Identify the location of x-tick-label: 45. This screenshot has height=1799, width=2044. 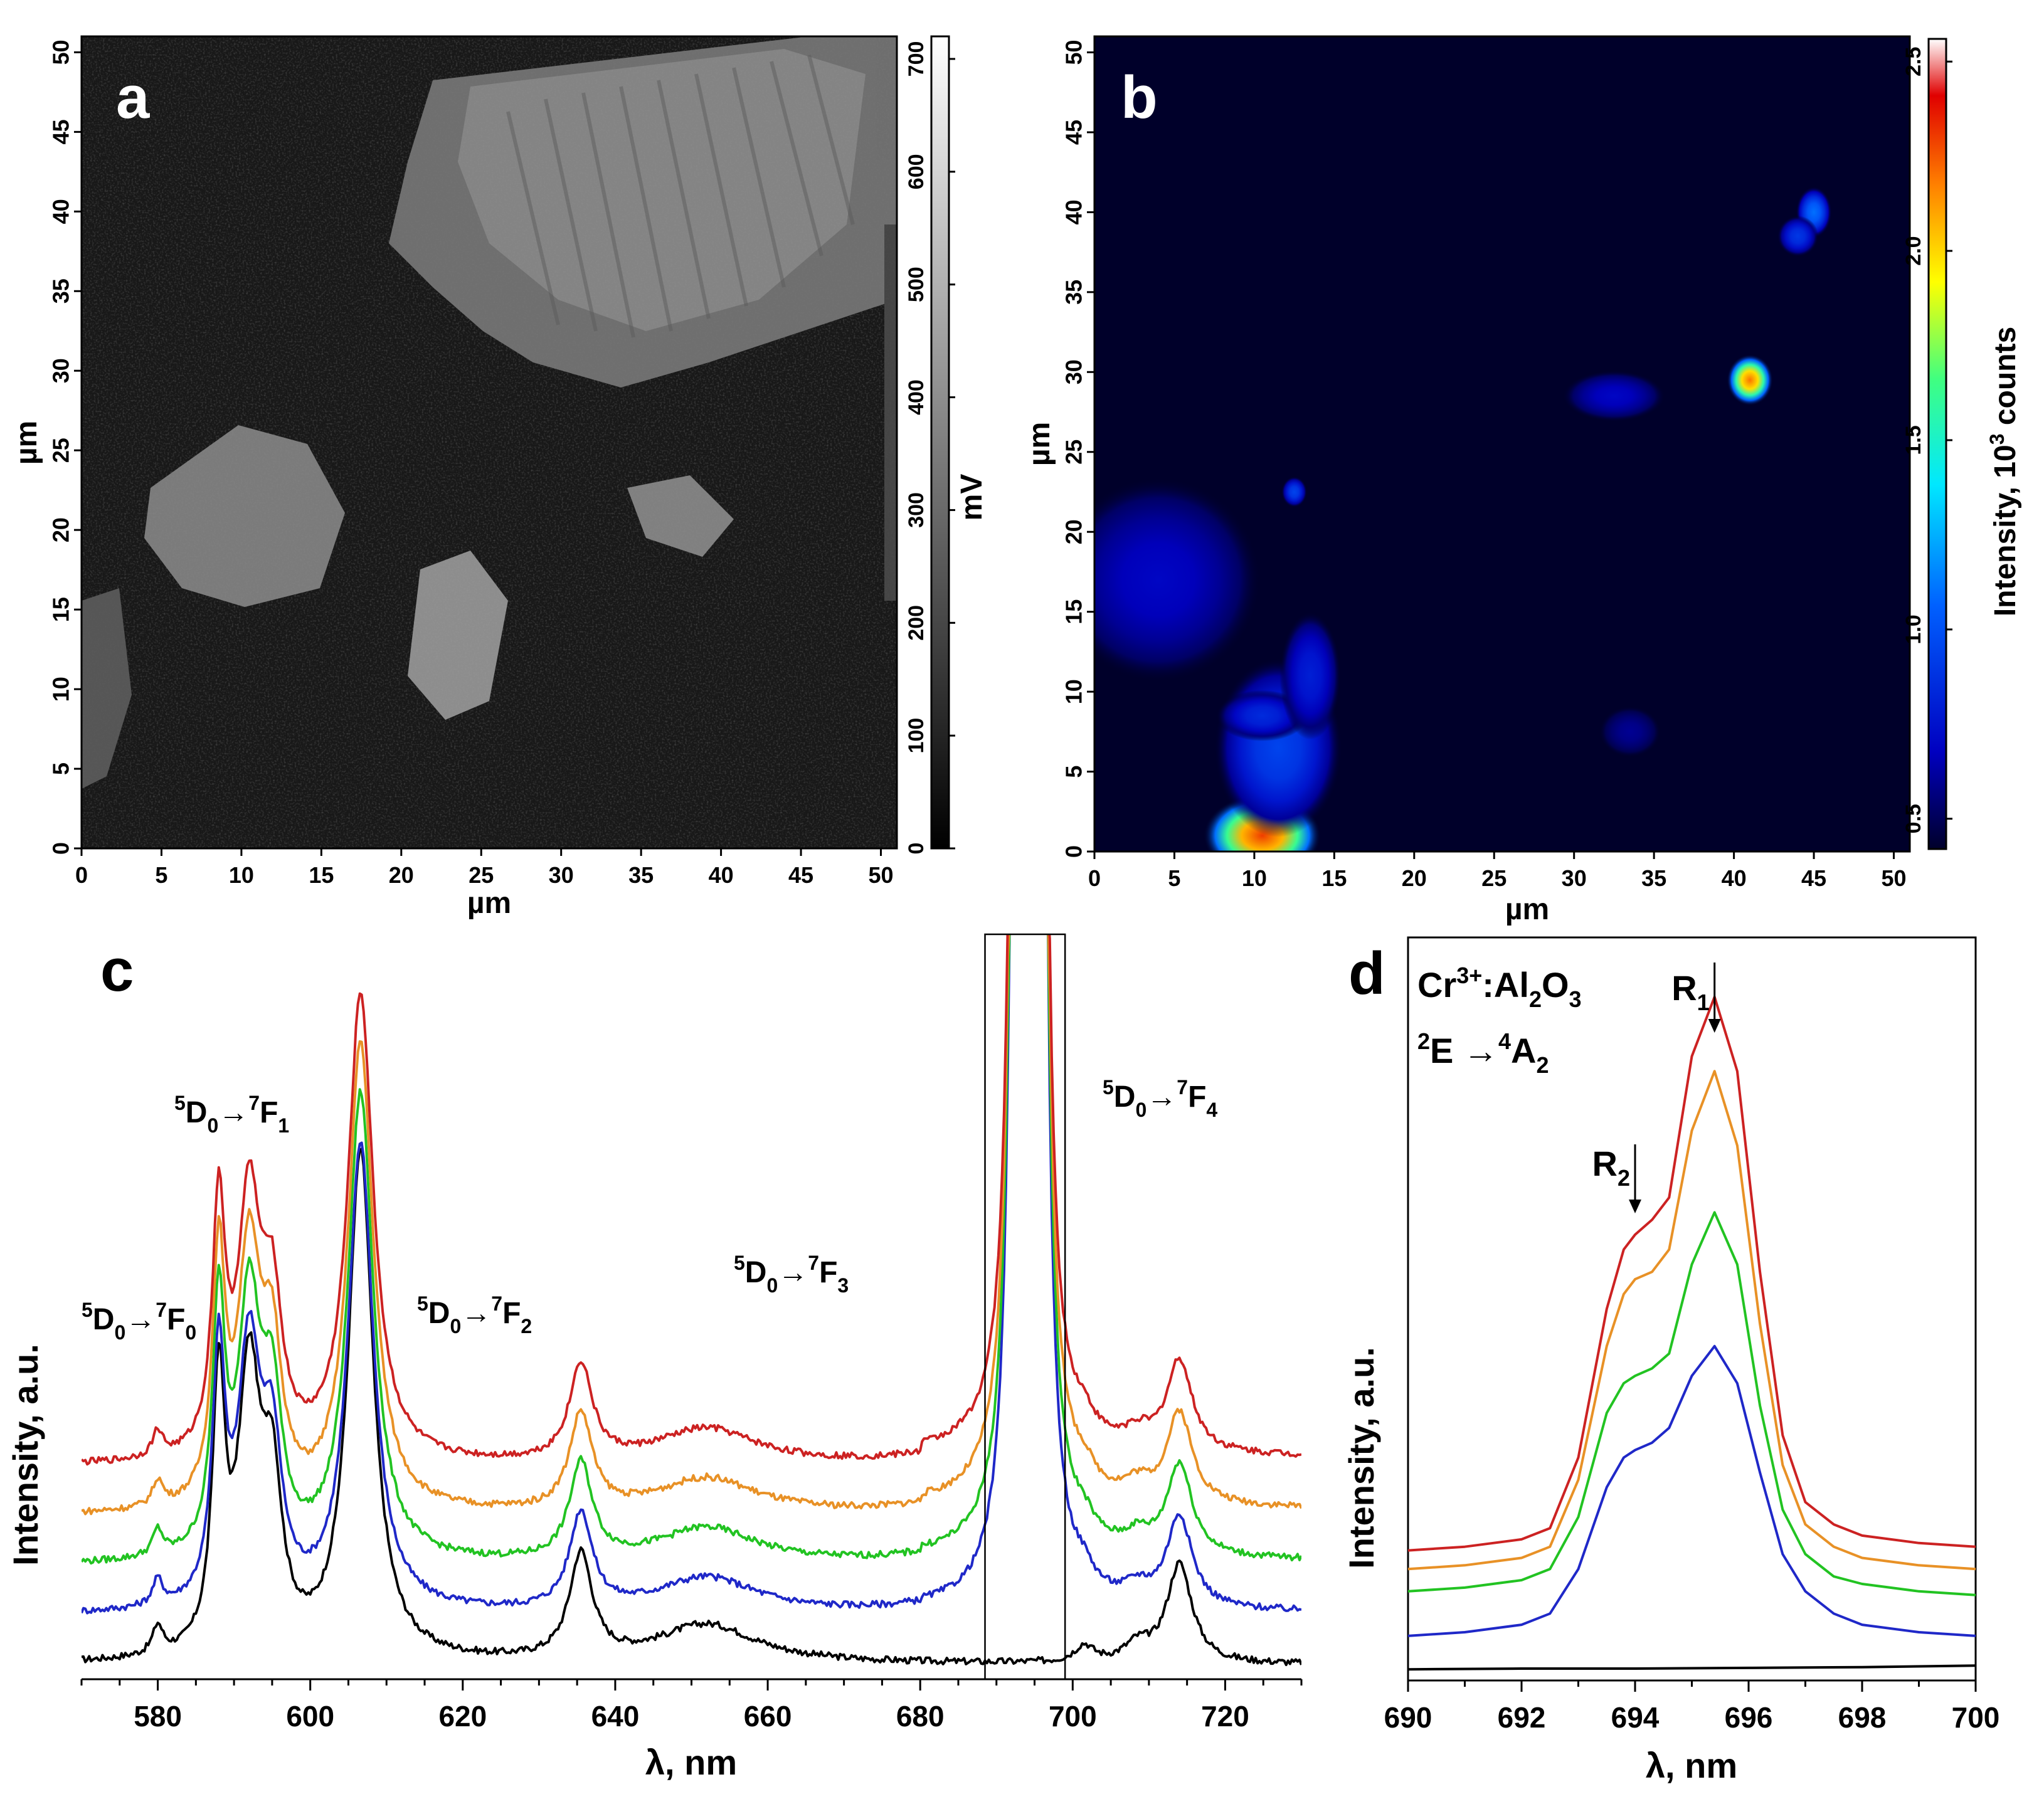
(1813, 878).